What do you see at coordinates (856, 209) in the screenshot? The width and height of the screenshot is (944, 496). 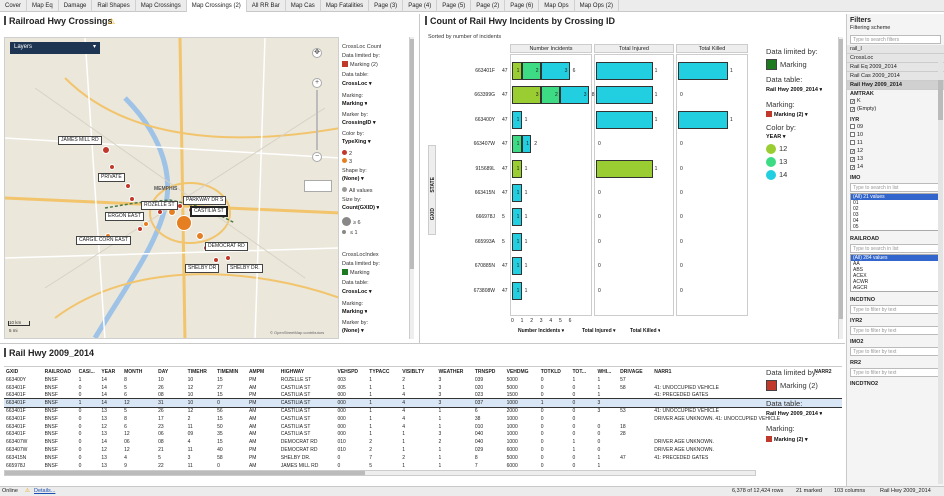 I see `imo-list-item: 02` at bounding box center [856, 209].